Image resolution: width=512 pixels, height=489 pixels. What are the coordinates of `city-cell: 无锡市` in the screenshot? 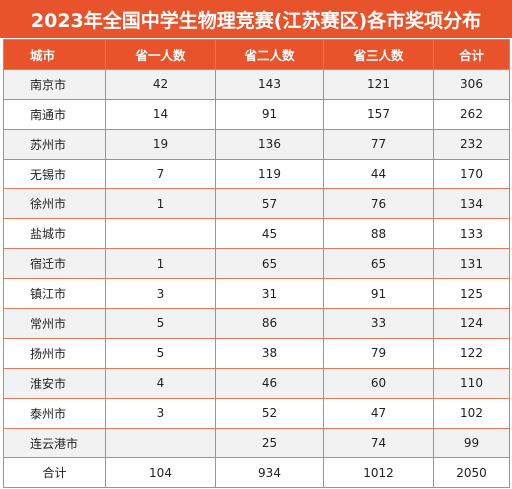 It's located at (54, 174).